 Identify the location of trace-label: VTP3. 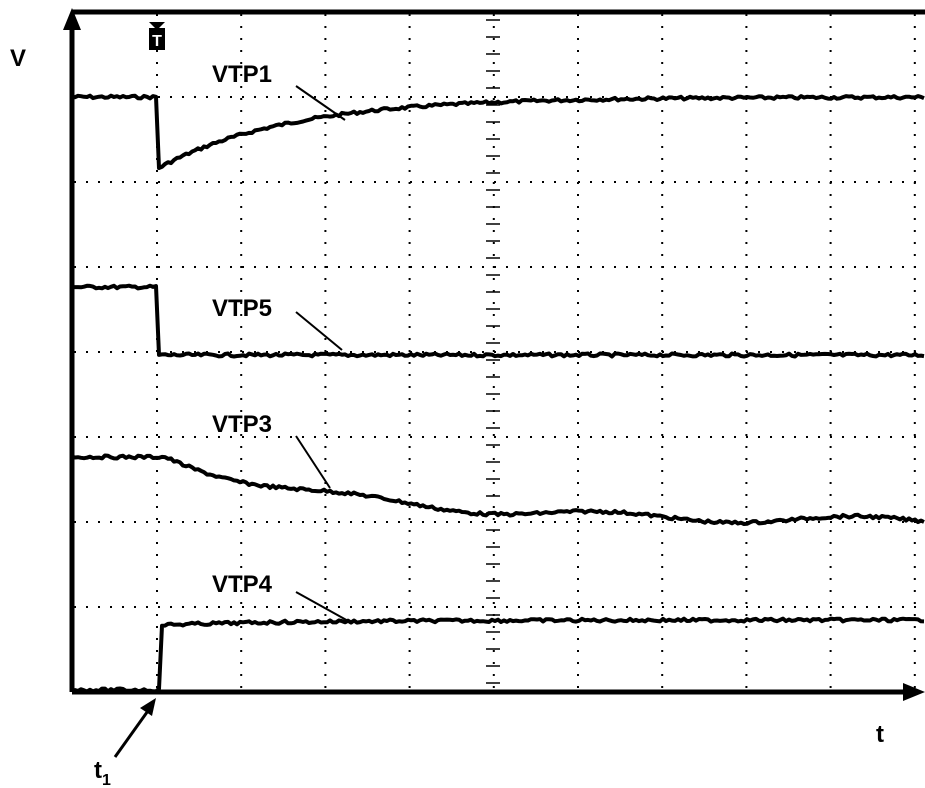
(242, 424).